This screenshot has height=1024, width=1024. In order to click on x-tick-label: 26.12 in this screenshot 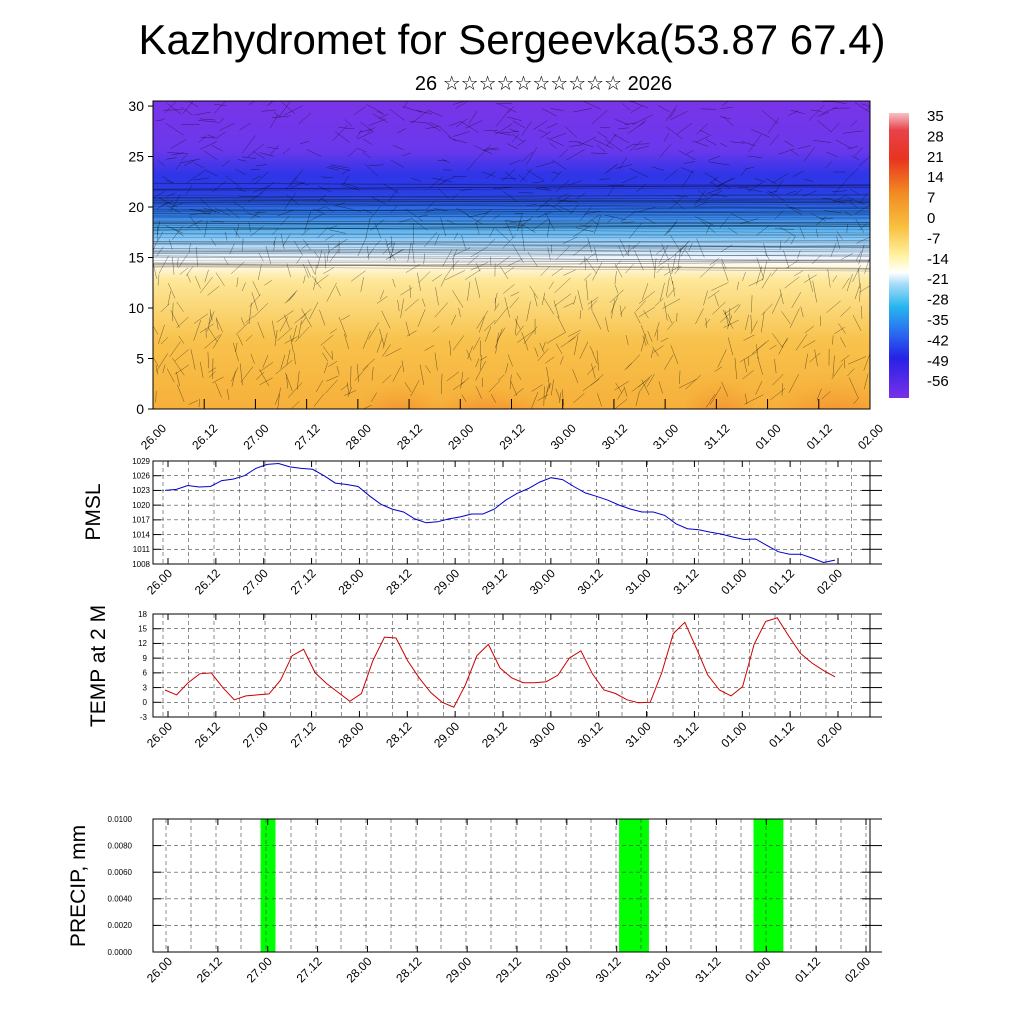, I will do `click(209, 969)`.